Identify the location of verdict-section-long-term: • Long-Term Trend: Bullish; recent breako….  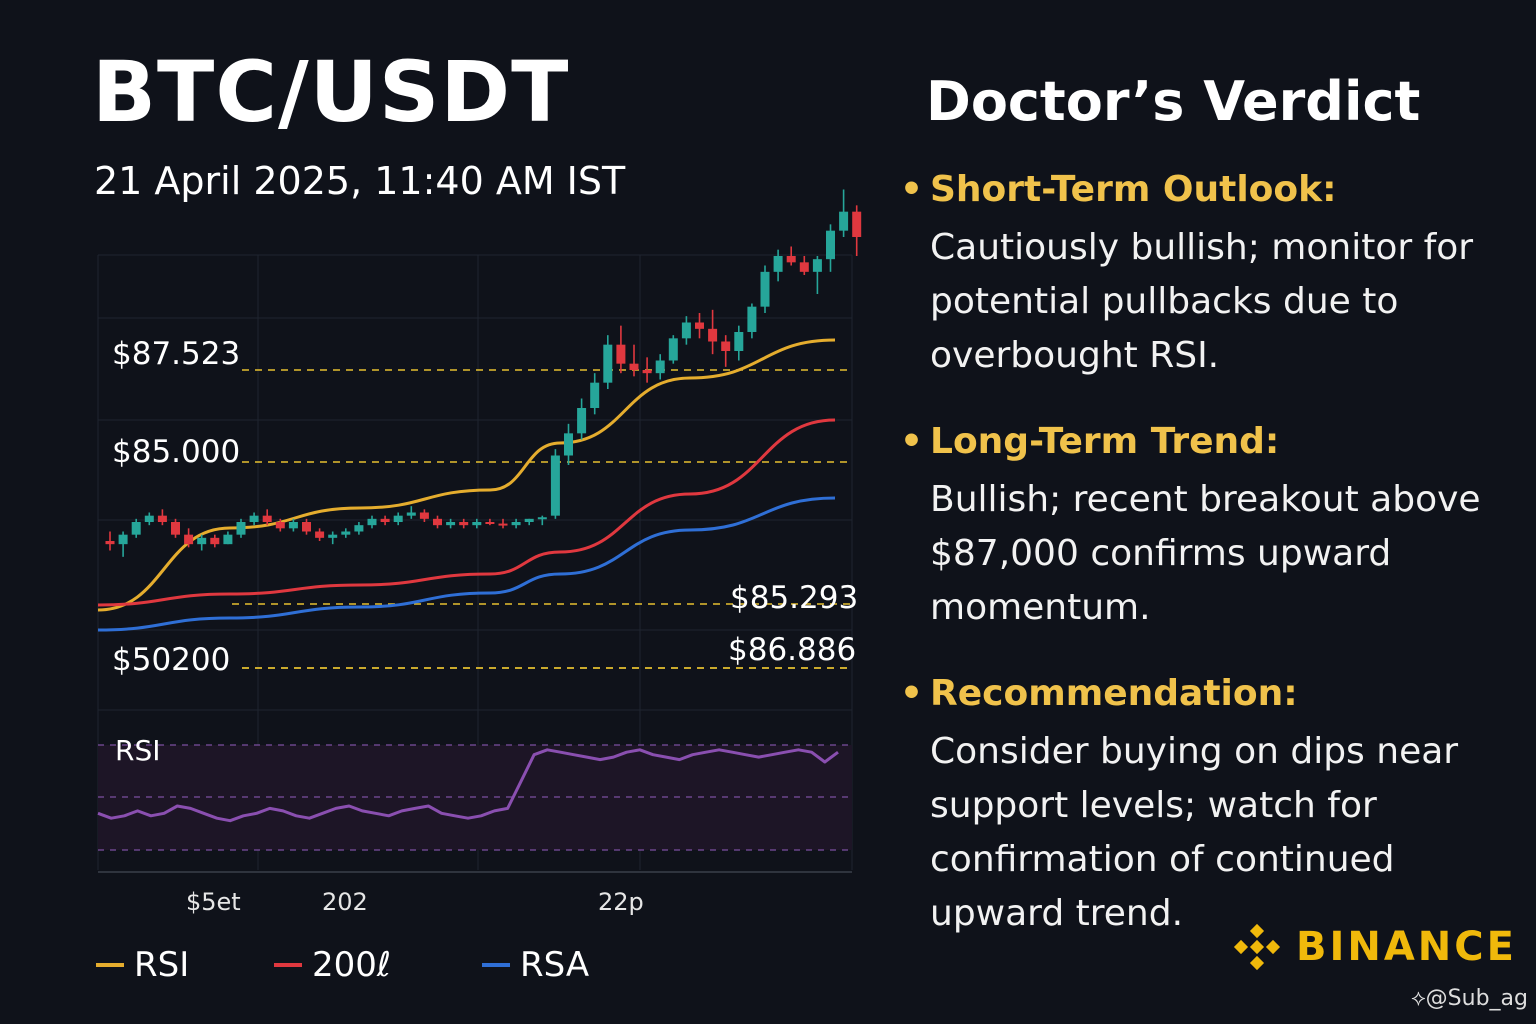
(1210, 527).